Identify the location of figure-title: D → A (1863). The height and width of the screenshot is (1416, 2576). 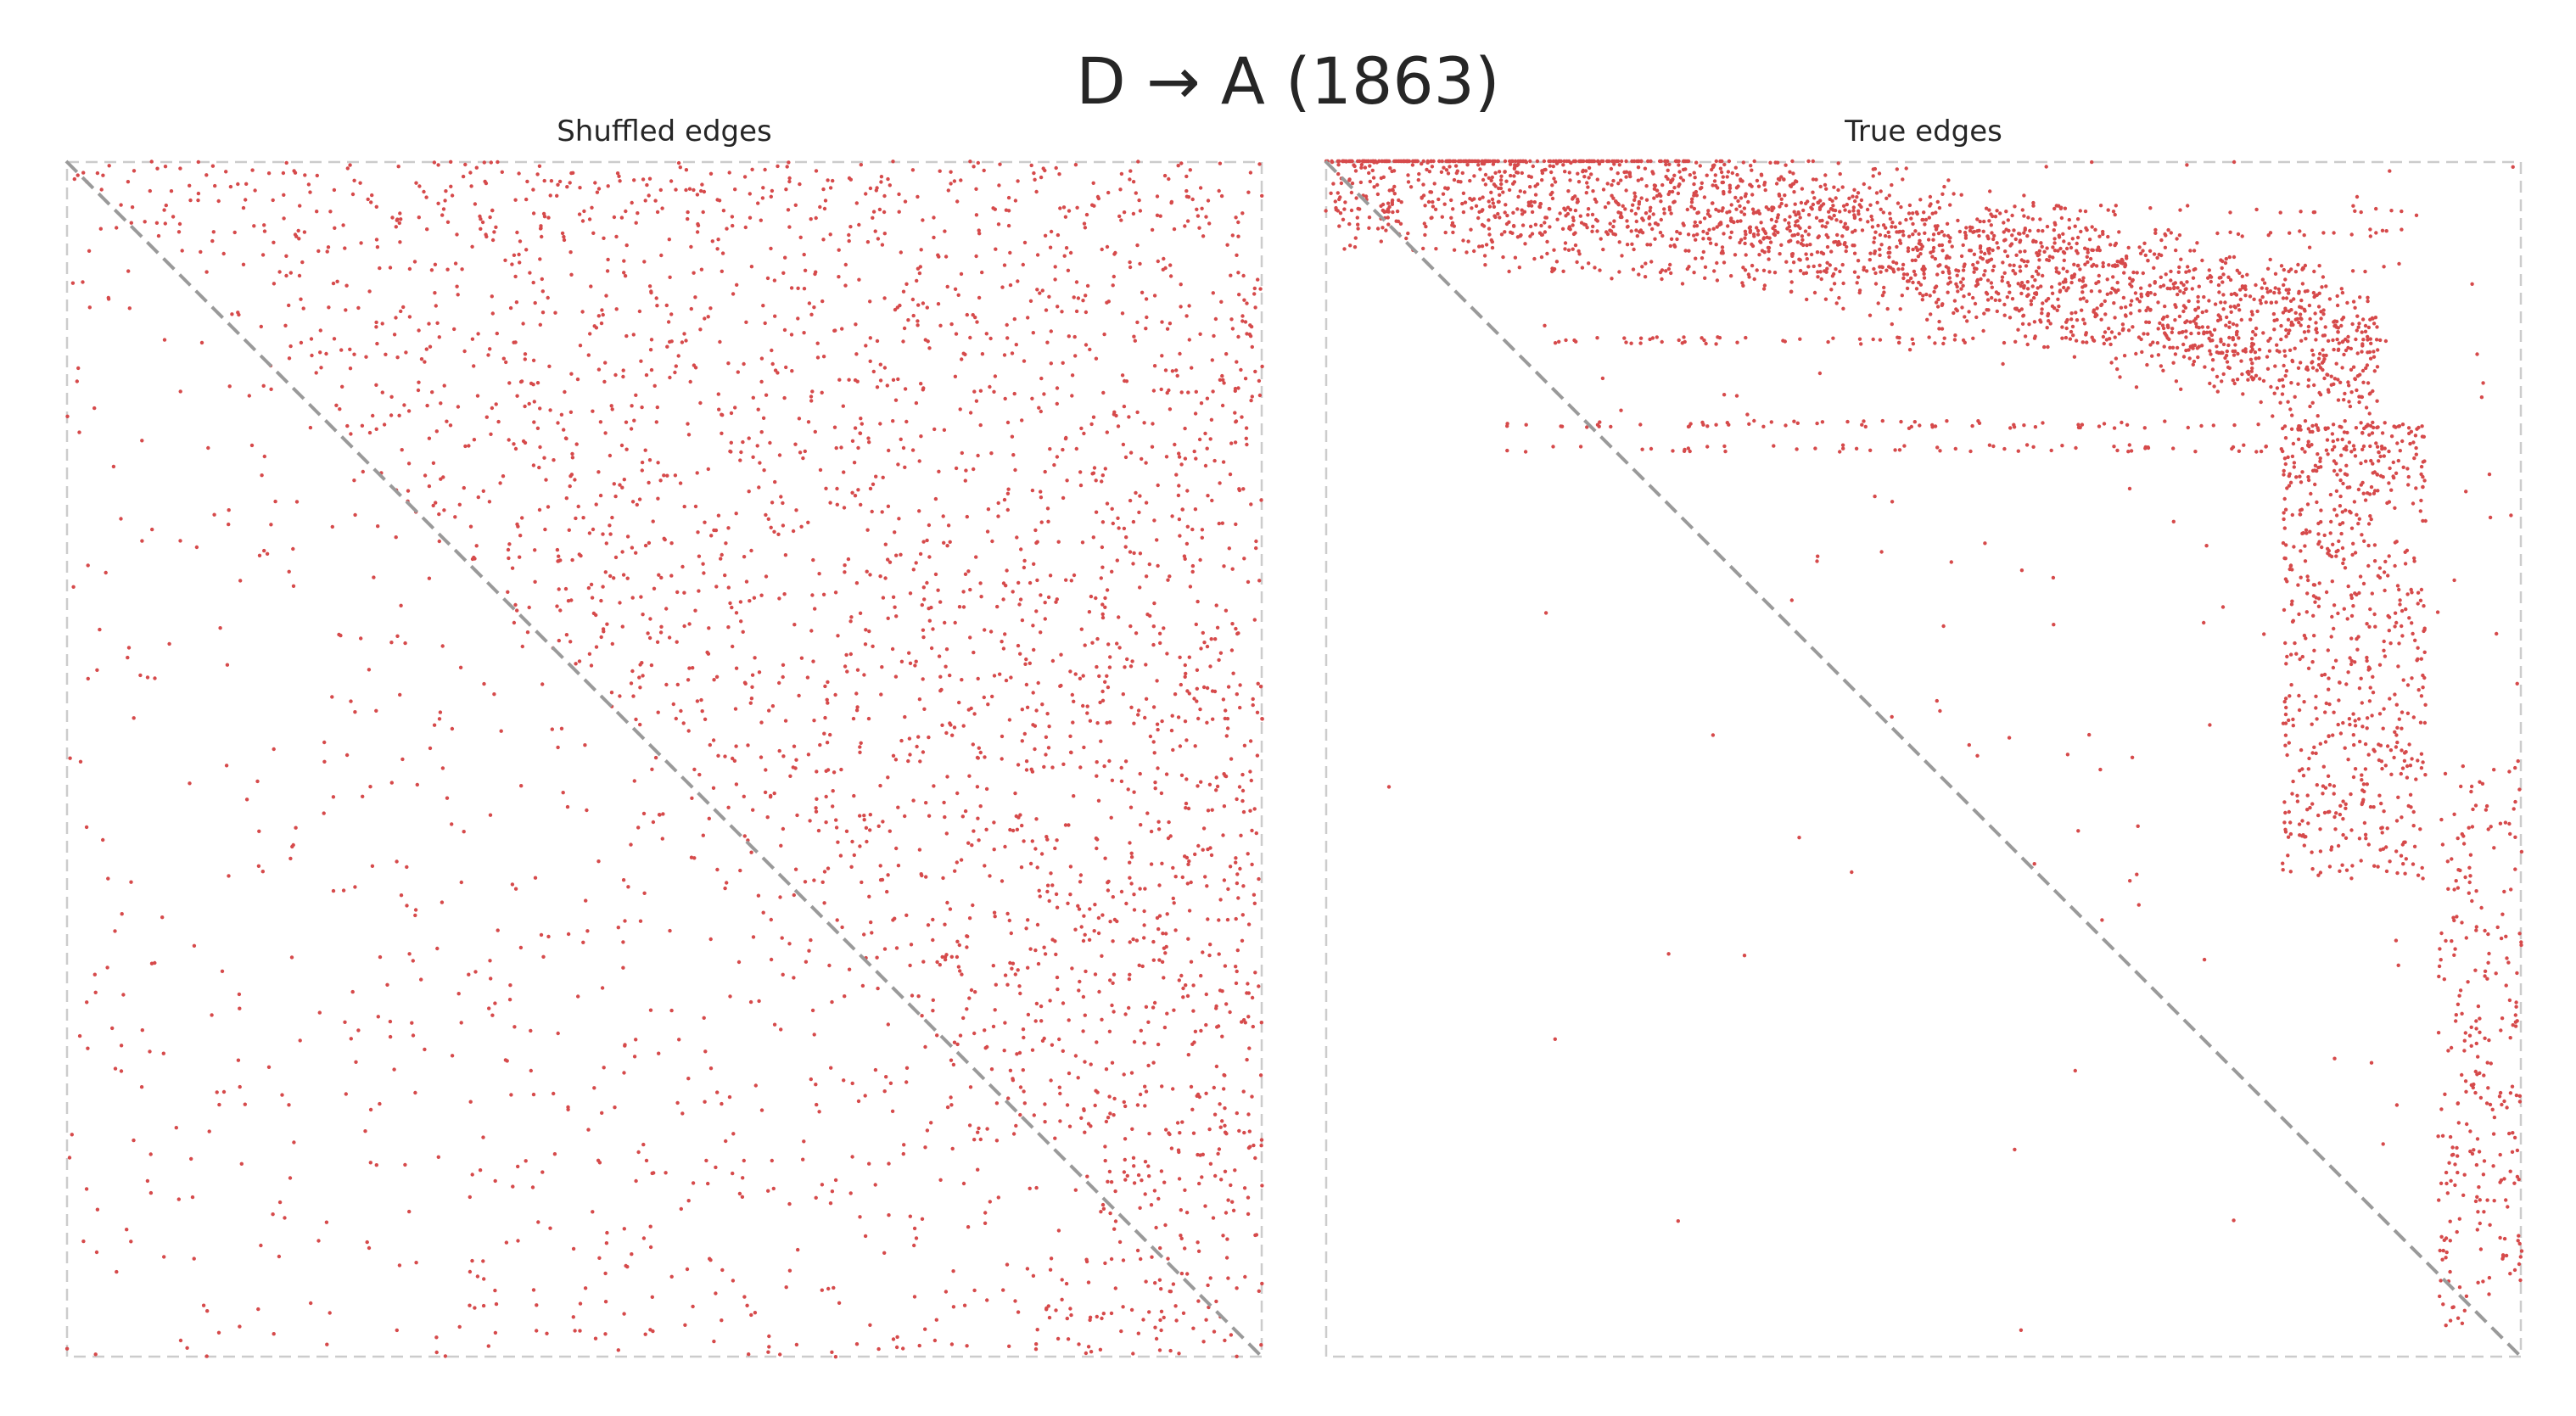
(1288, 81).